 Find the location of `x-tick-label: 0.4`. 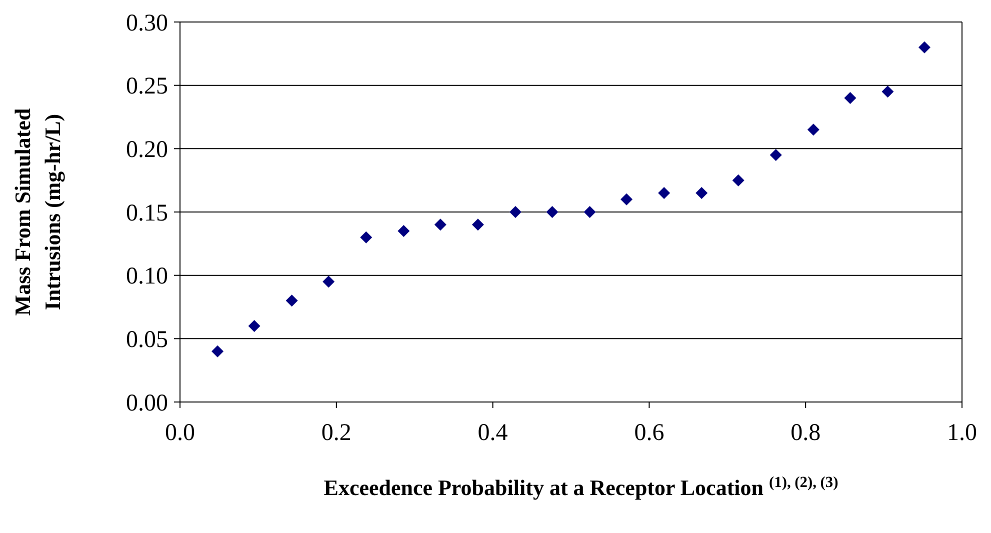

x-tick-label: 0.4 is located at coordinates (493, 433).